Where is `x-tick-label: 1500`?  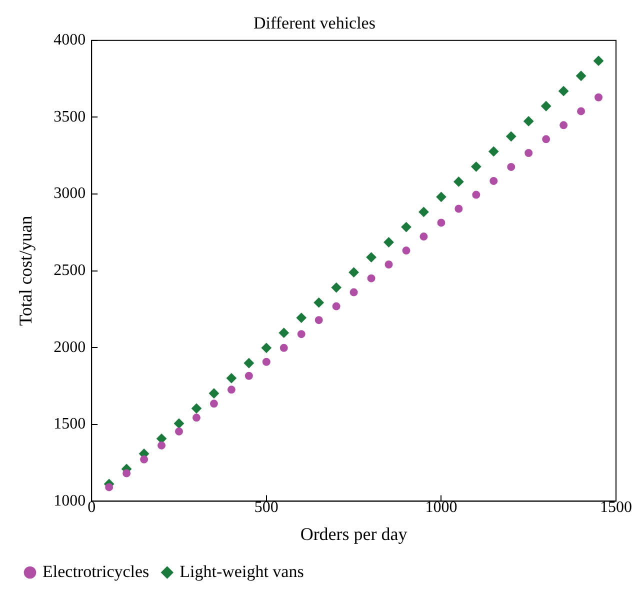
x-tick-label: 1500 is located at coordinates (616, 507).